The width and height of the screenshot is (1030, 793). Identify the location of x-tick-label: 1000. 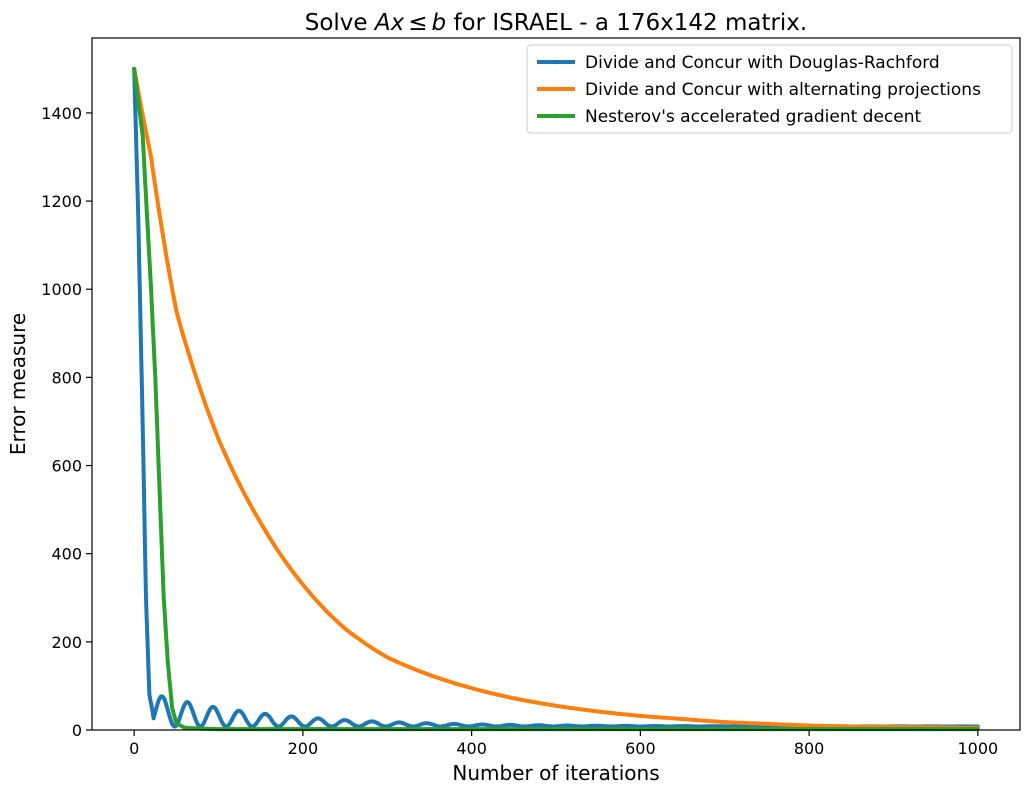
(977, 748).